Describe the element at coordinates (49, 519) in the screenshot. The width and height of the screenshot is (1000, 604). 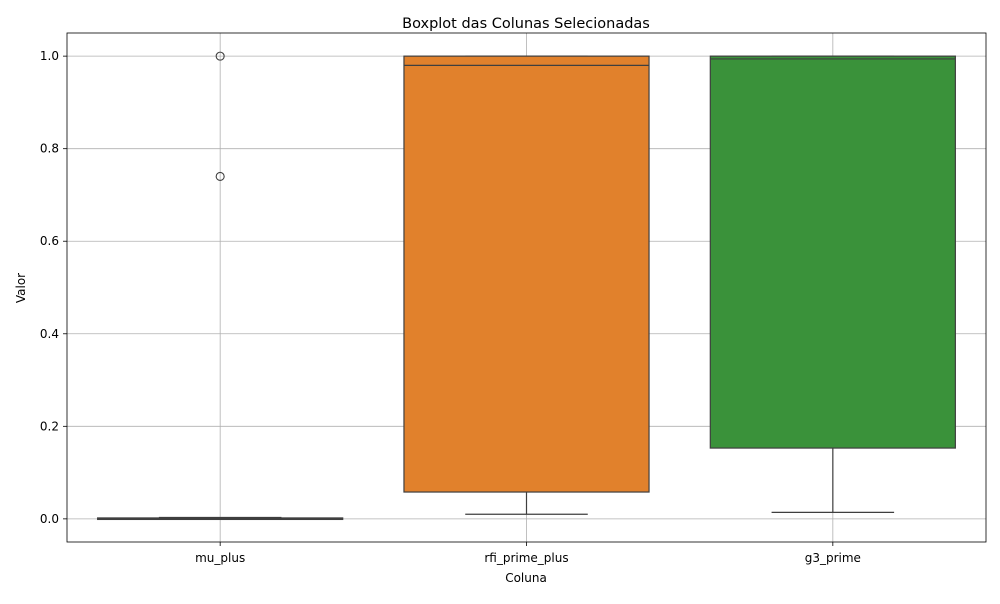
I see `y-tick-label: 0.0` at that location.